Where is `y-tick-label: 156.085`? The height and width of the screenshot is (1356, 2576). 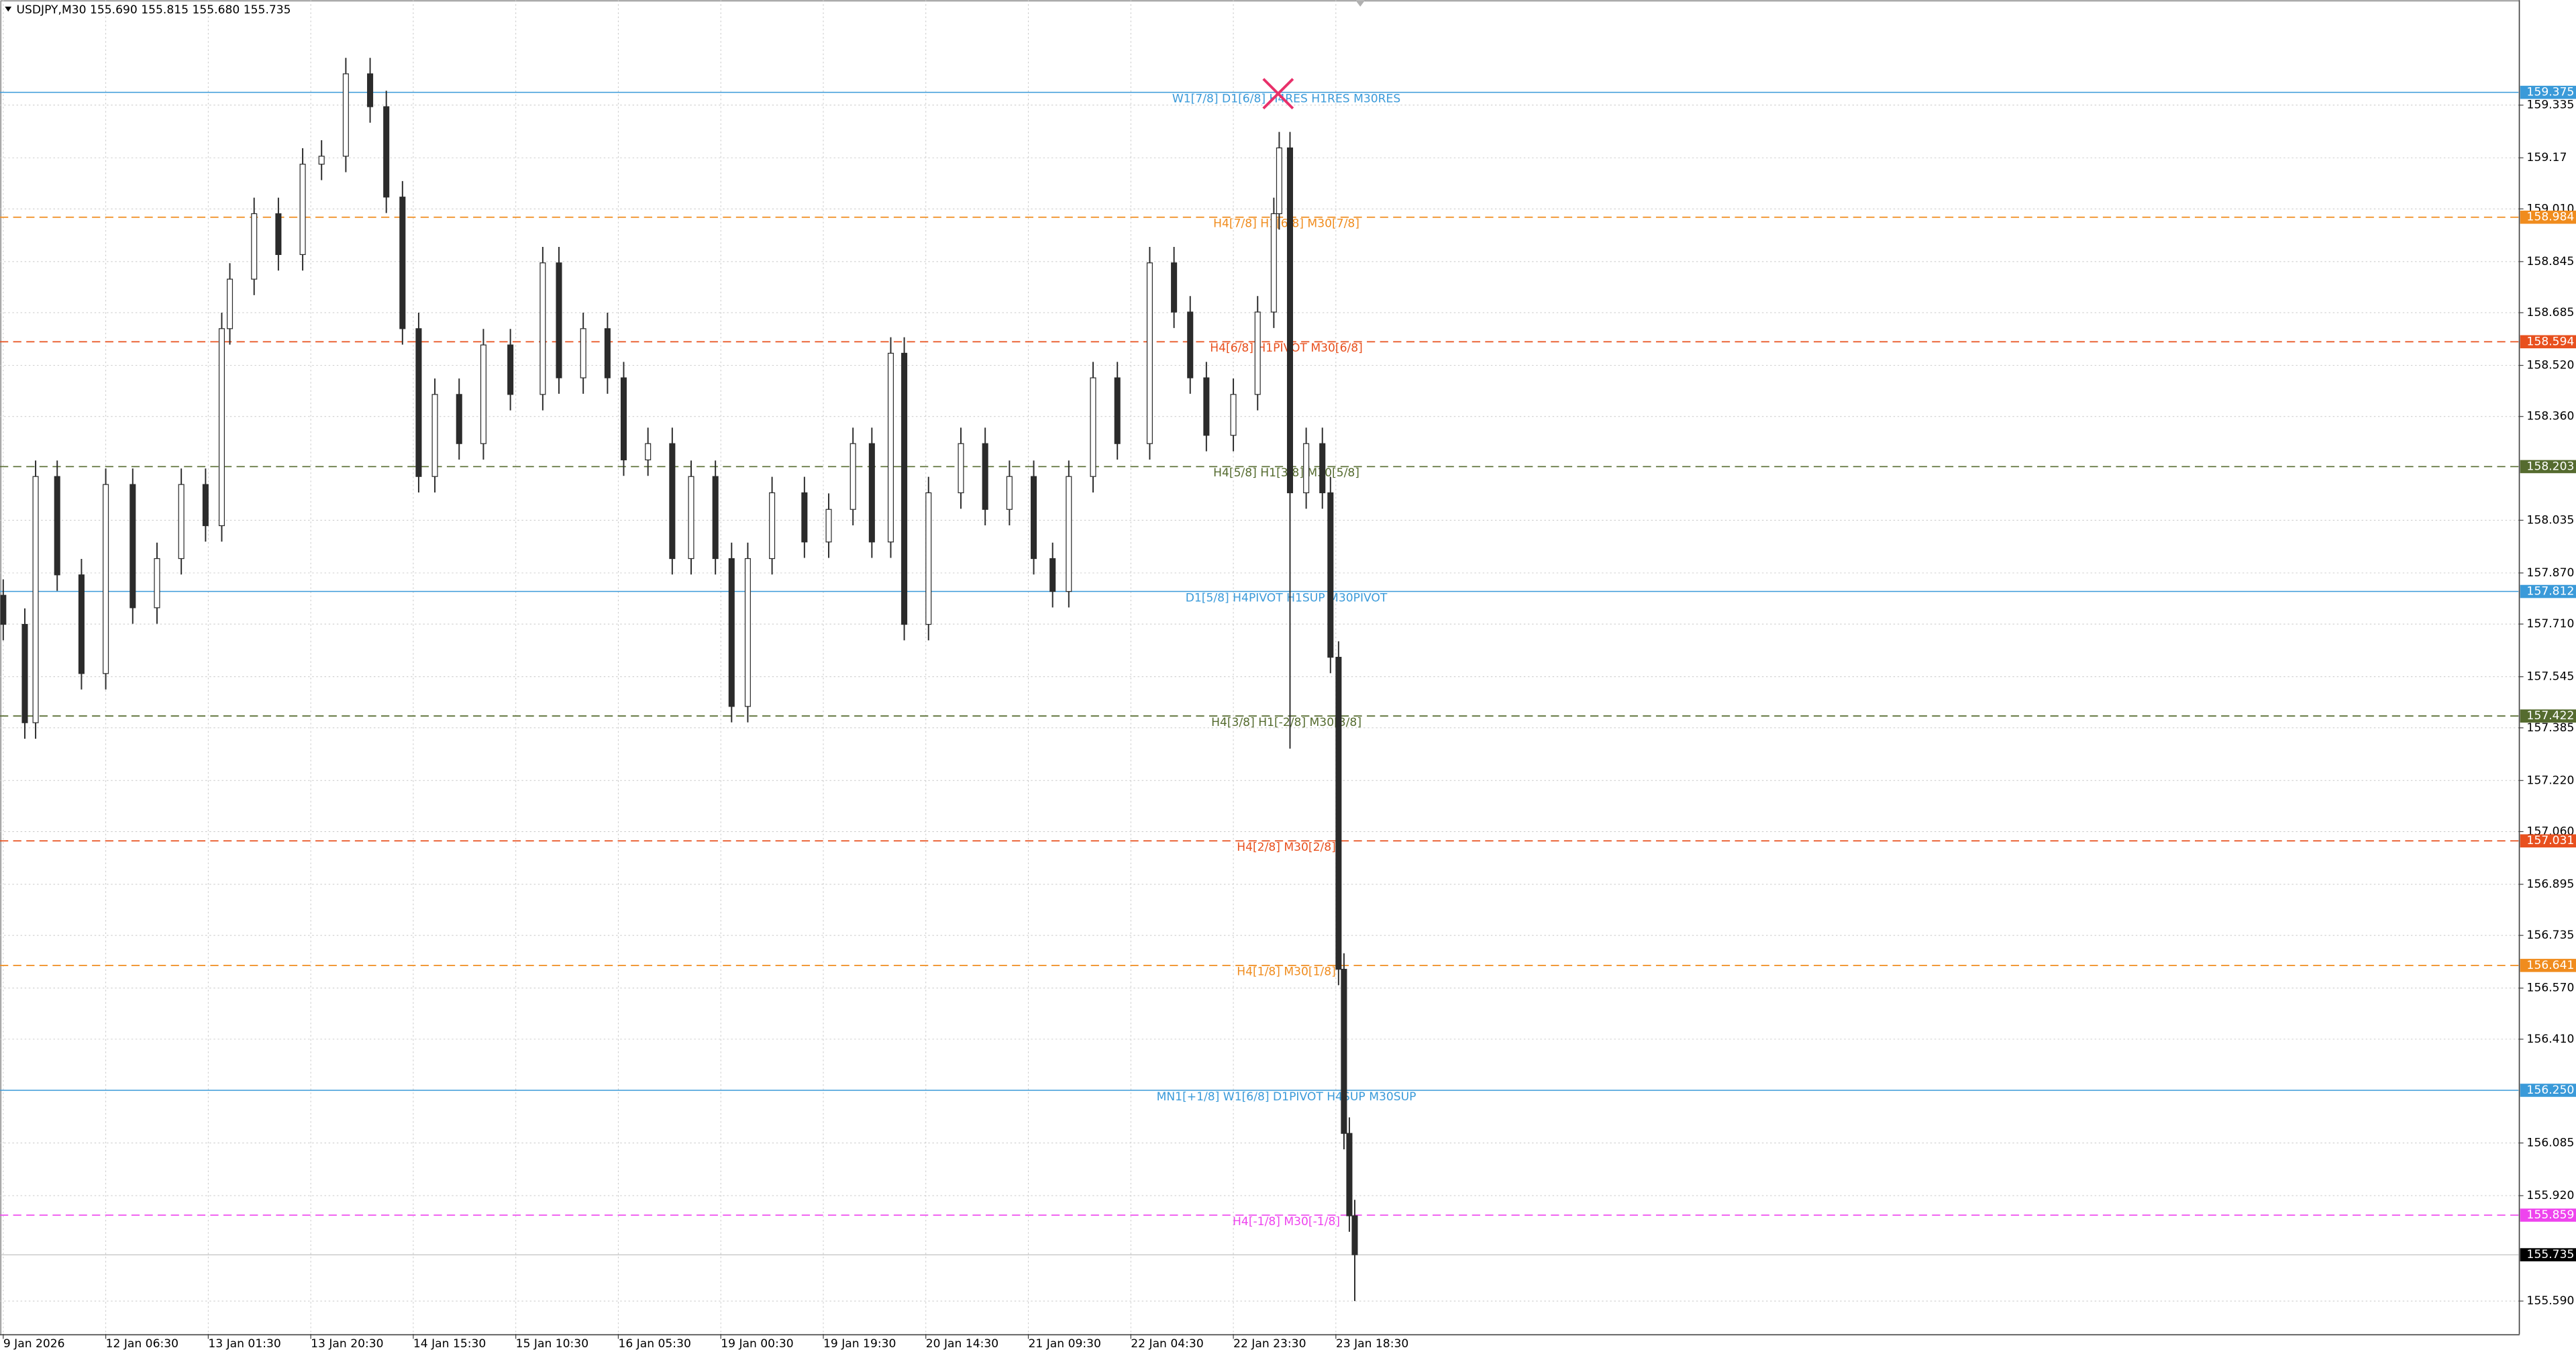 y-tick-label: 156.085 is located at coordinates (2551, 1143).